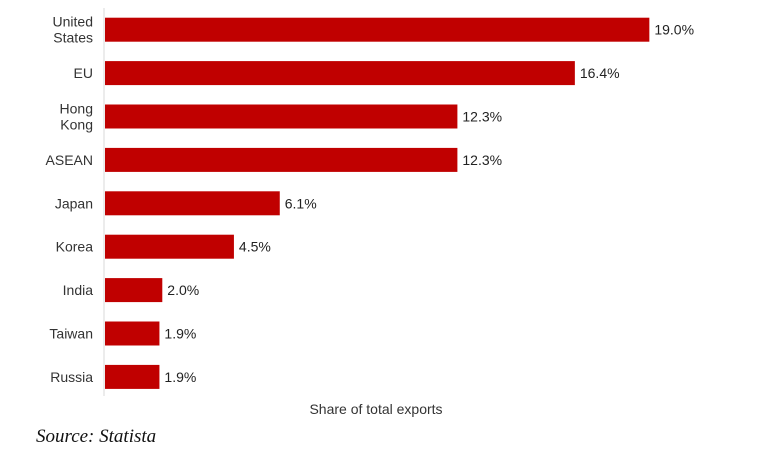 This screenshot has width=776, height=461. I want to click on source-caption: Source: Statista, so click(96, 436).